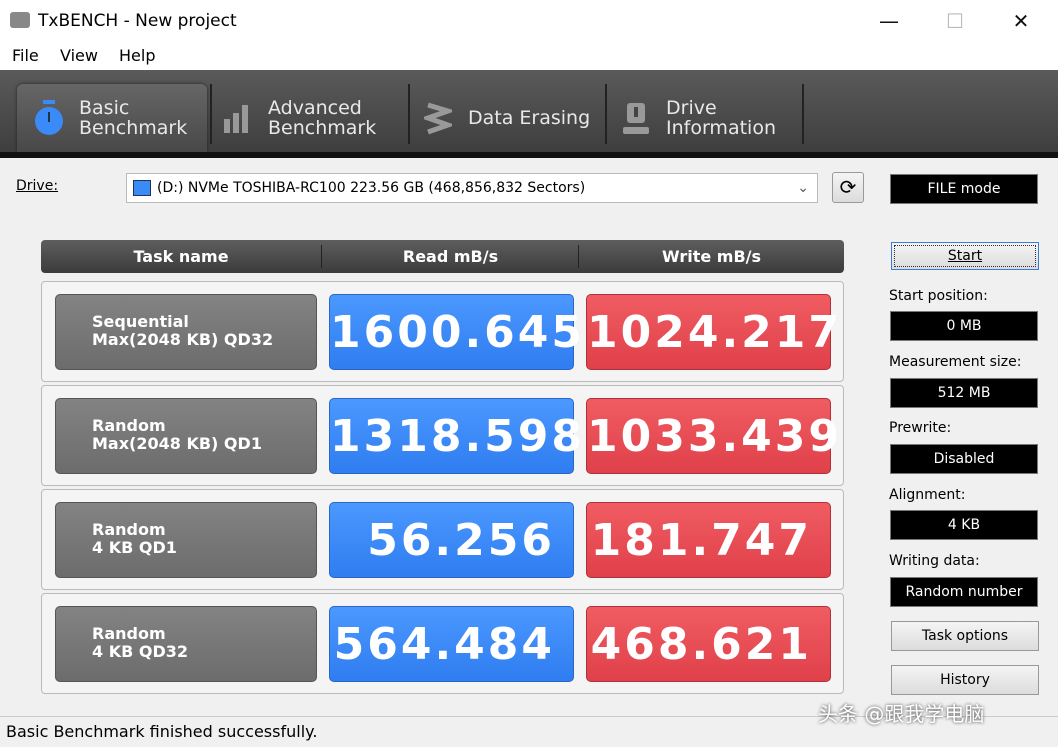 This screenshot has width=1058, height=747. Describe the element at coordinates (529, 731) in the screenshot. I see `status-bar: Basic Benchmark finished successfully.` at that location.